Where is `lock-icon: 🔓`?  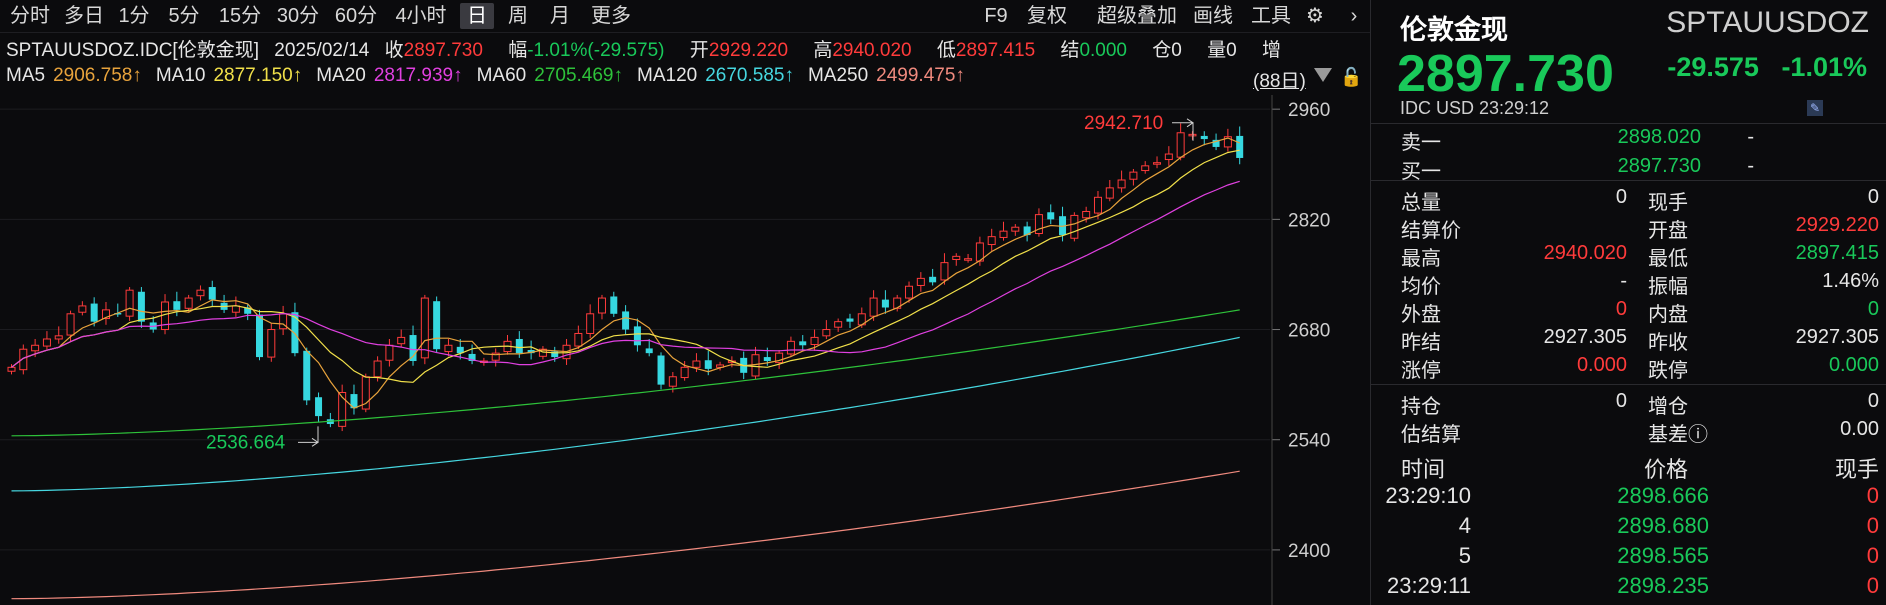
lock-icon: 🔓 is located at coordinates (1351, 77).